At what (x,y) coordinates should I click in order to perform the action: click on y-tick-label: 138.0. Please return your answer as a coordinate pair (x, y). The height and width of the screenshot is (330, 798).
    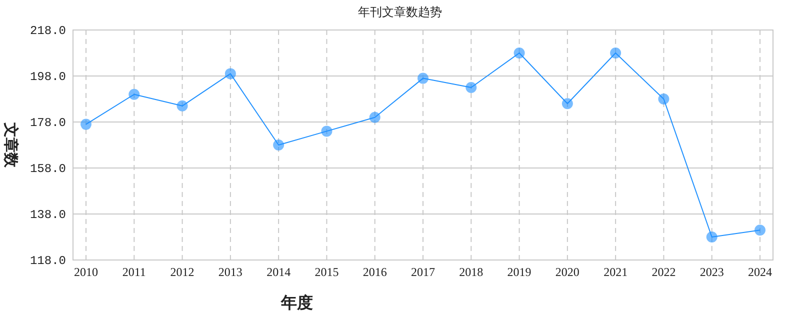
    Looking at the image, I should click on (48, 215).